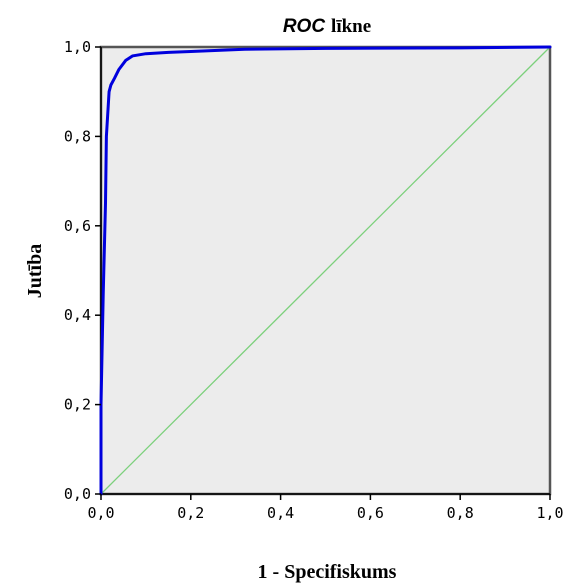 This screenshot has height=586, width=572. What do you see at coordinates (77, 405) in the screenshot?
I see `y-tick-label: 0,2` at bounding box center [77, 405].